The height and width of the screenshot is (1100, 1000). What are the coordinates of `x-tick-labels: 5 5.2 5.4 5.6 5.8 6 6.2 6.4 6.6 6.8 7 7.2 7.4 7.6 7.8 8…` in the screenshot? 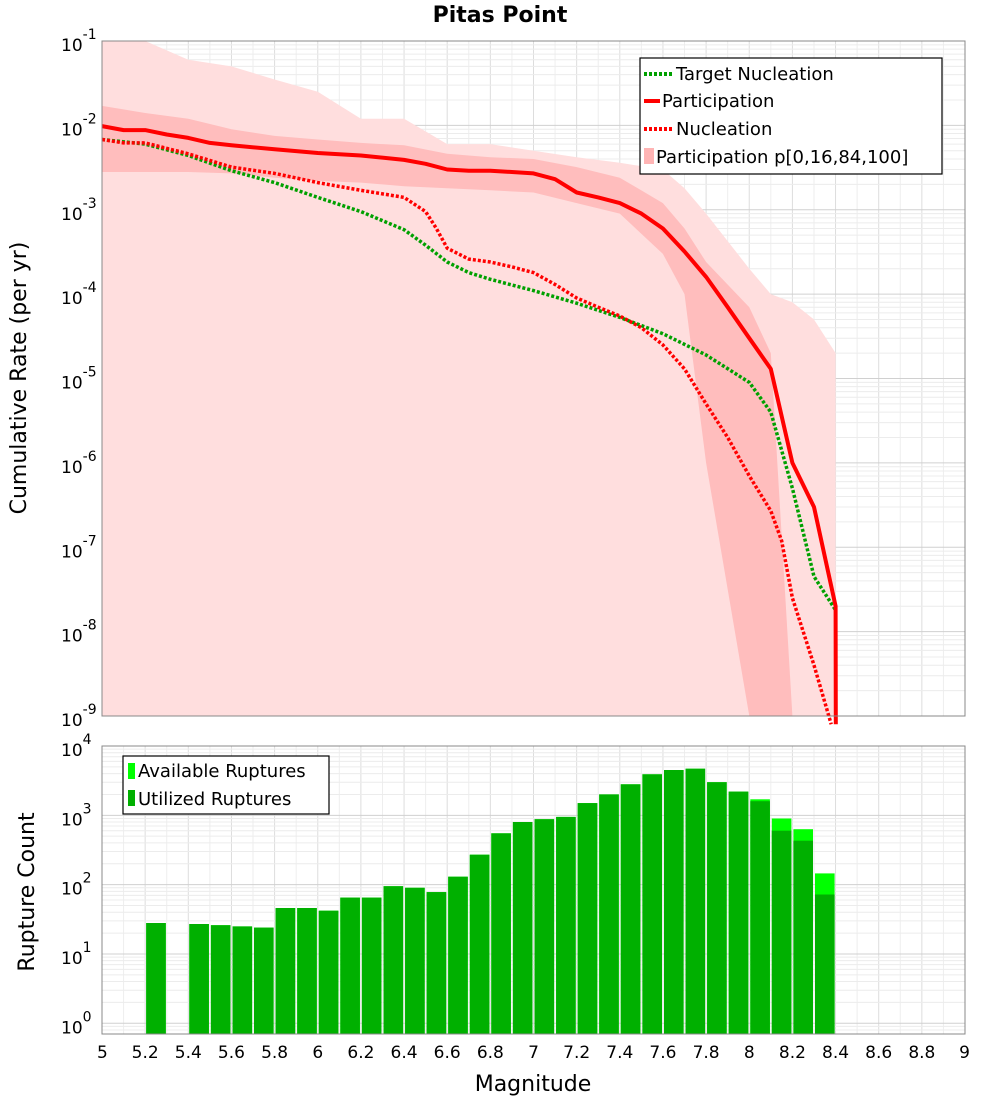 It's located at (533, 1053).